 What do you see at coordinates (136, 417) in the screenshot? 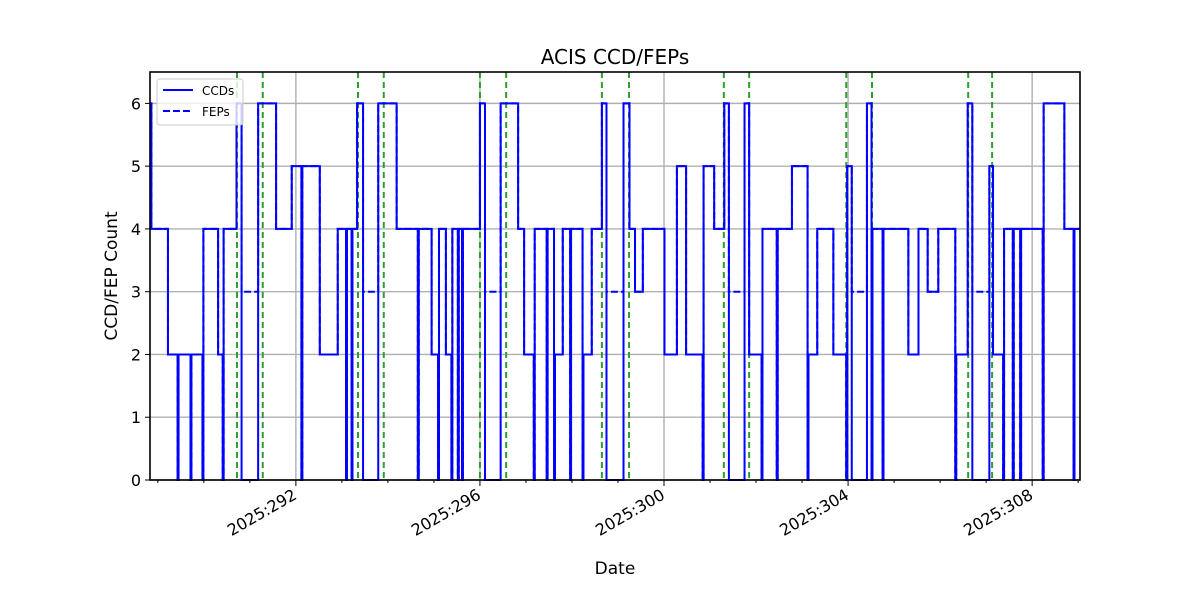
I see `y-tick-label: 1` at bounding box center [136, 417].